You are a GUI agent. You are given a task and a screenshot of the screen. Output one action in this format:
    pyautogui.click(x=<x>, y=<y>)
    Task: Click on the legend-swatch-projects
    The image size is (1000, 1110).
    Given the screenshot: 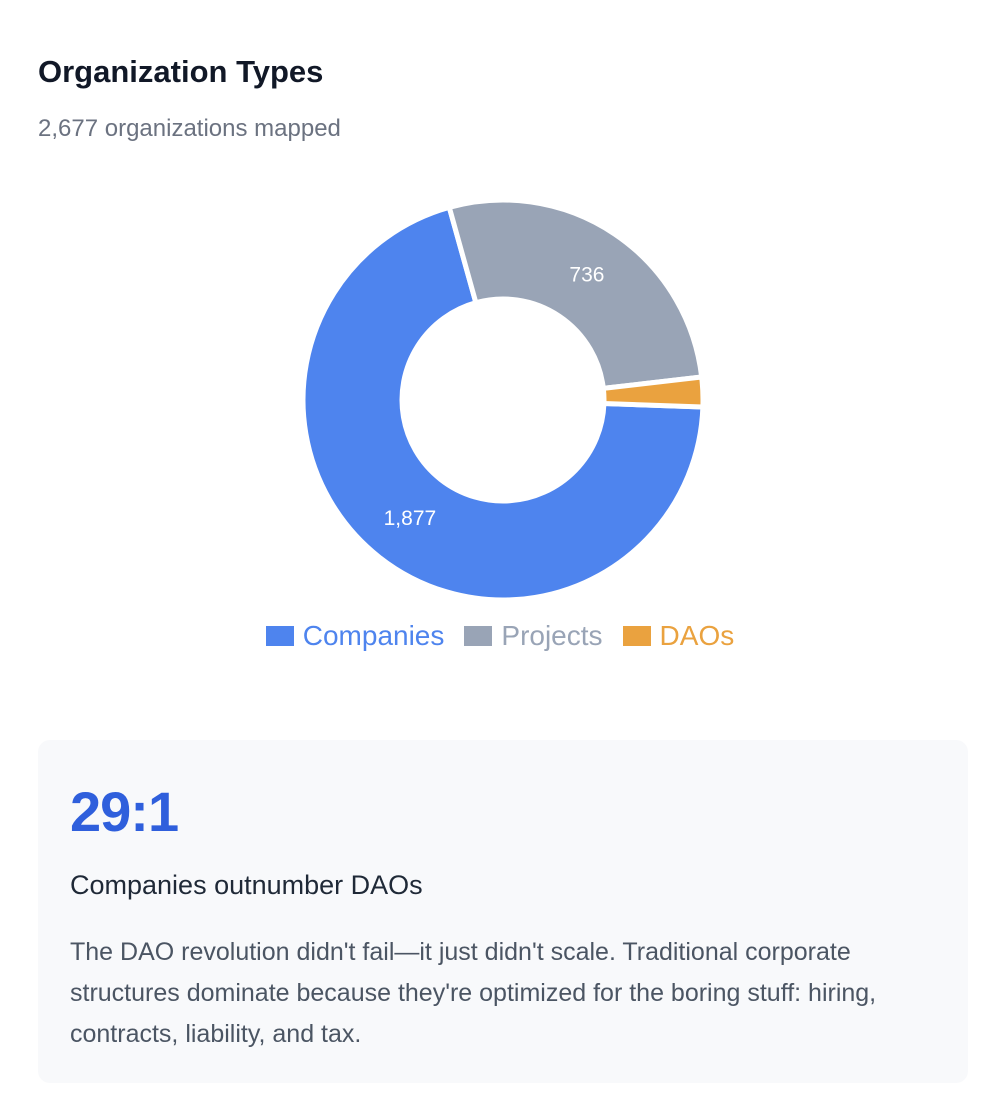 What is the action you would take?
    pyautogui.click(x=478, y=636)
    